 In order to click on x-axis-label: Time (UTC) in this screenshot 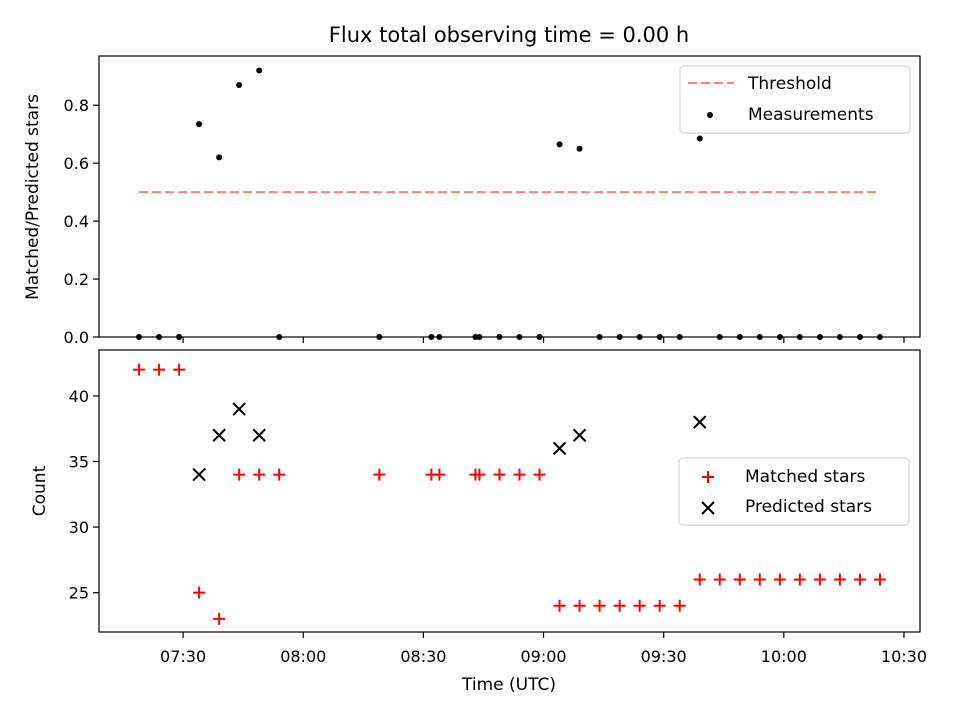, I will do `click(508, 685)`.